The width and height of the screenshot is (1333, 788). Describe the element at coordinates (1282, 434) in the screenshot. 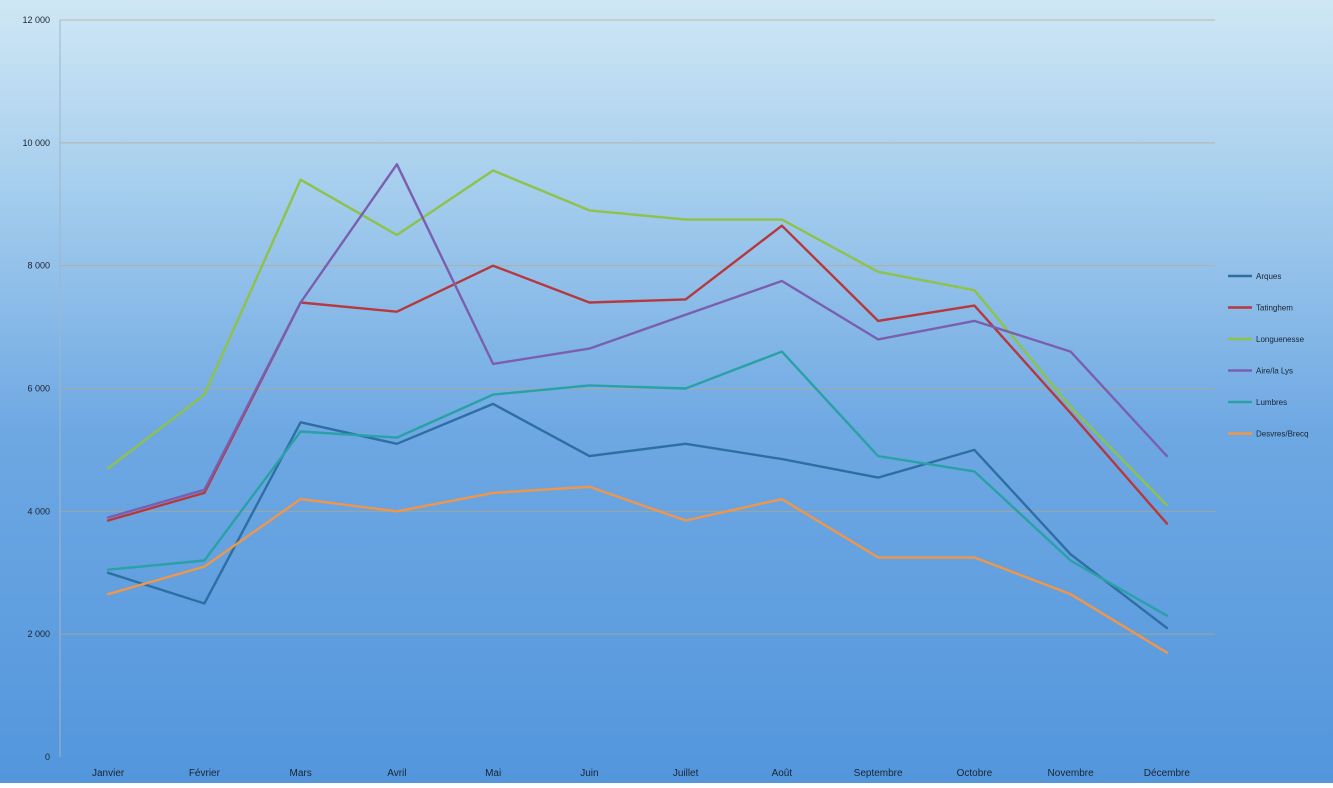

I see `legend-label-desvres-brecq: Desvres/Brecq` at that location.